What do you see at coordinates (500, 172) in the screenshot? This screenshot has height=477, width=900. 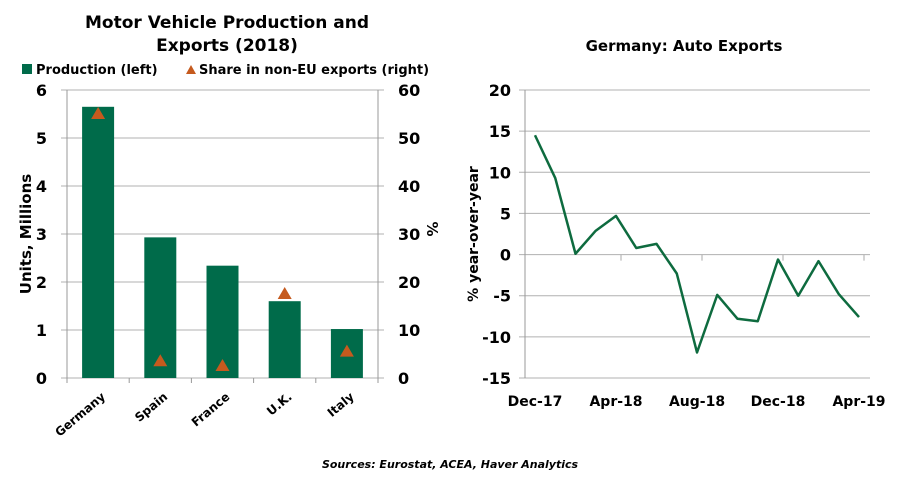 I see `y-tick-label: 10` at bounding box center [500, 172].